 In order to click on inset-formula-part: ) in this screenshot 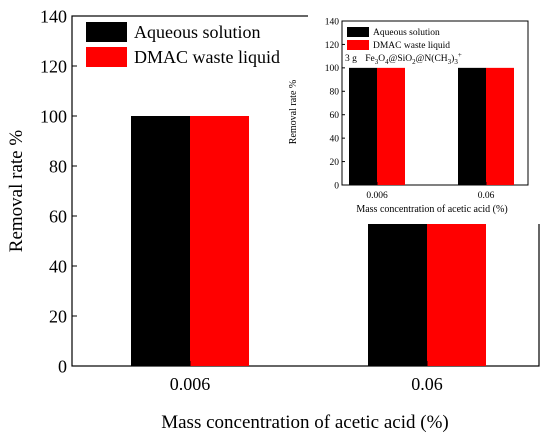, I will do `click(452, 58)`.